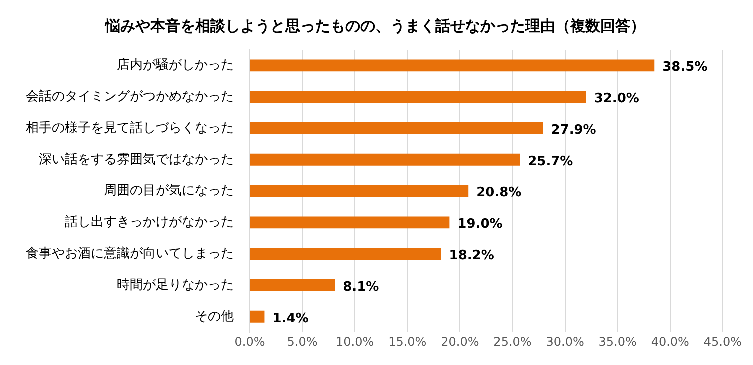 The image size is (753, 365). What do you see at coordinates (617, 98) in the screenshot?
I see `data-label: 32.0%` at bounding box center [617, 98].